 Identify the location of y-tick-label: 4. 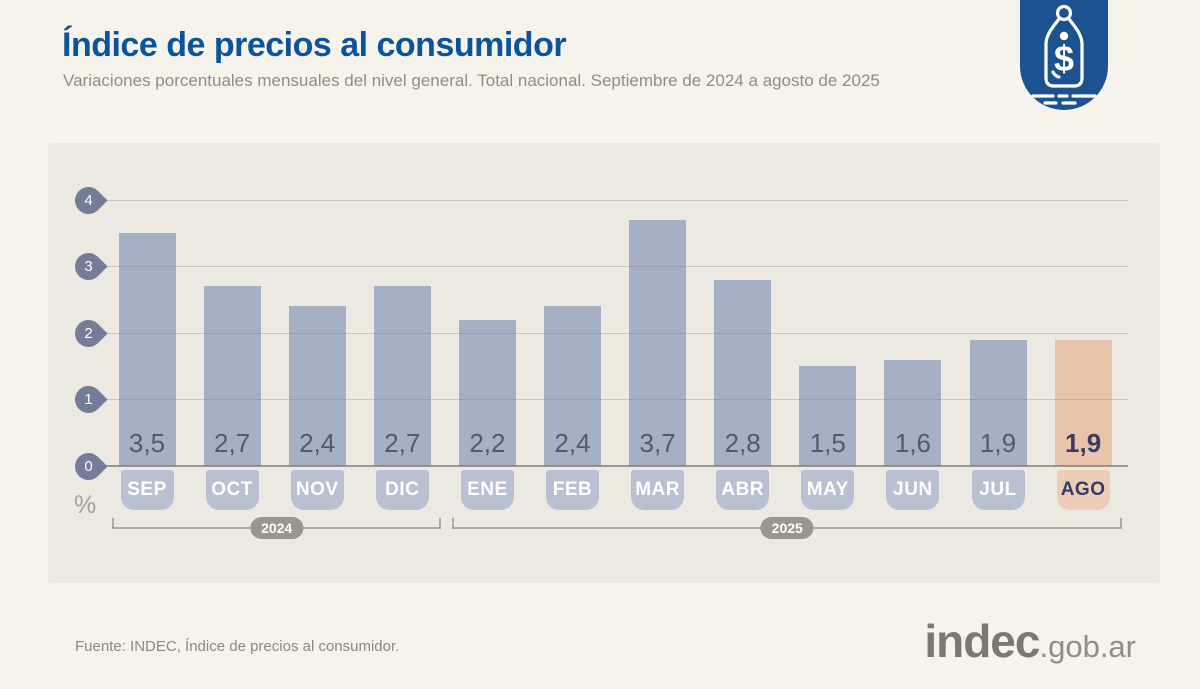
(88, 200).